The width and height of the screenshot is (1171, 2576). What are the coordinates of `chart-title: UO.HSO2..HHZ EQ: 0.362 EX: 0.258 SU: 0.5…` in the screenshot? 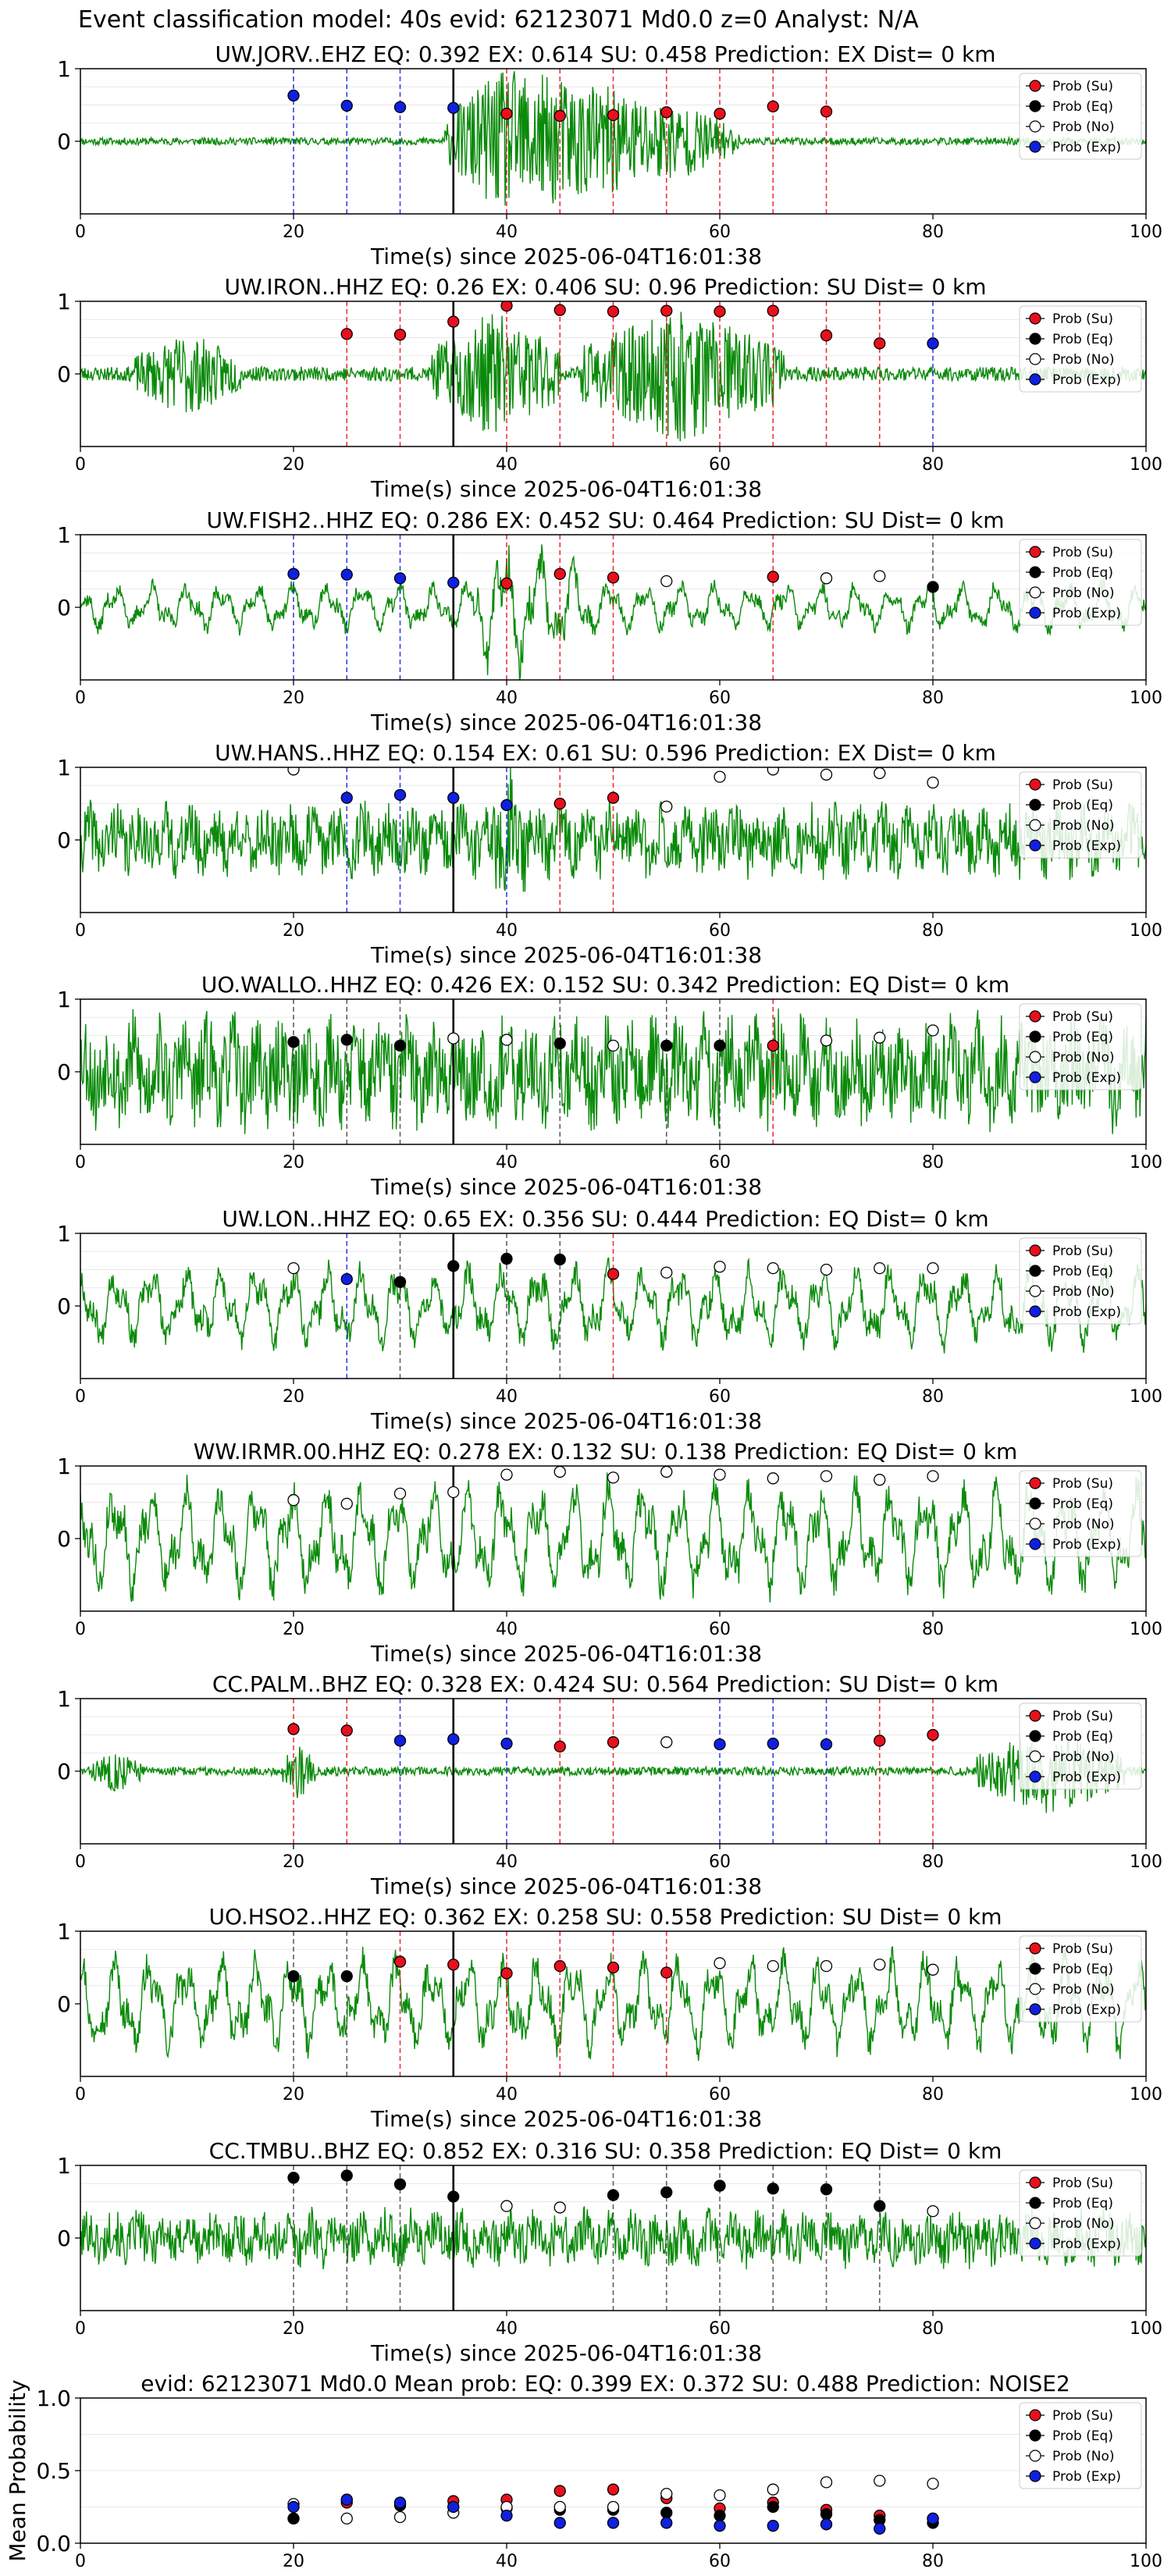 It's located at (605, 1917).